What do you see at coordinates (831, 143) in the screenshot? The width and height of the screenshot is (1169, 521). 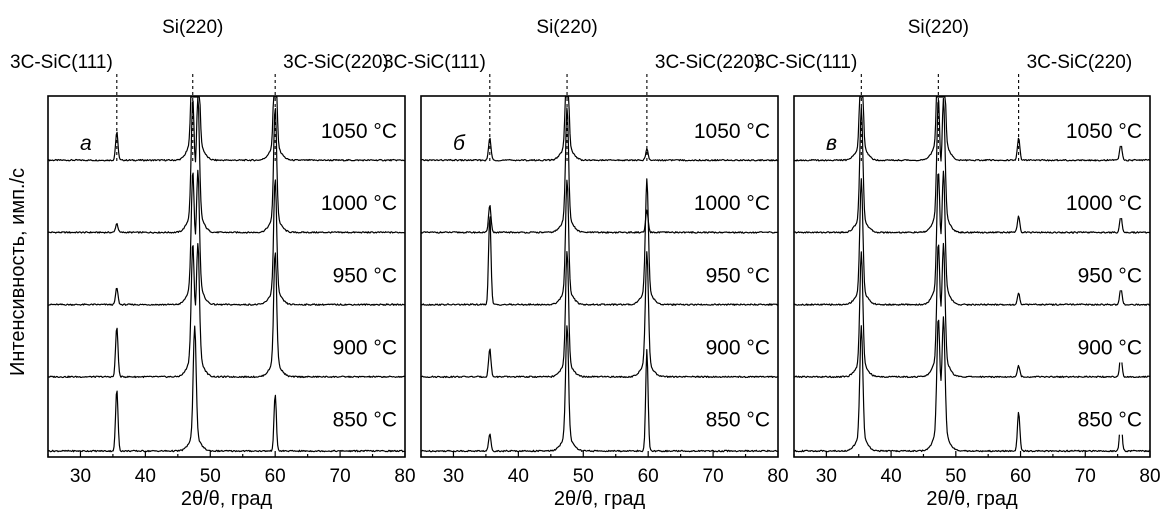 I see `panel-label: в` at bounding box center [831, 143].